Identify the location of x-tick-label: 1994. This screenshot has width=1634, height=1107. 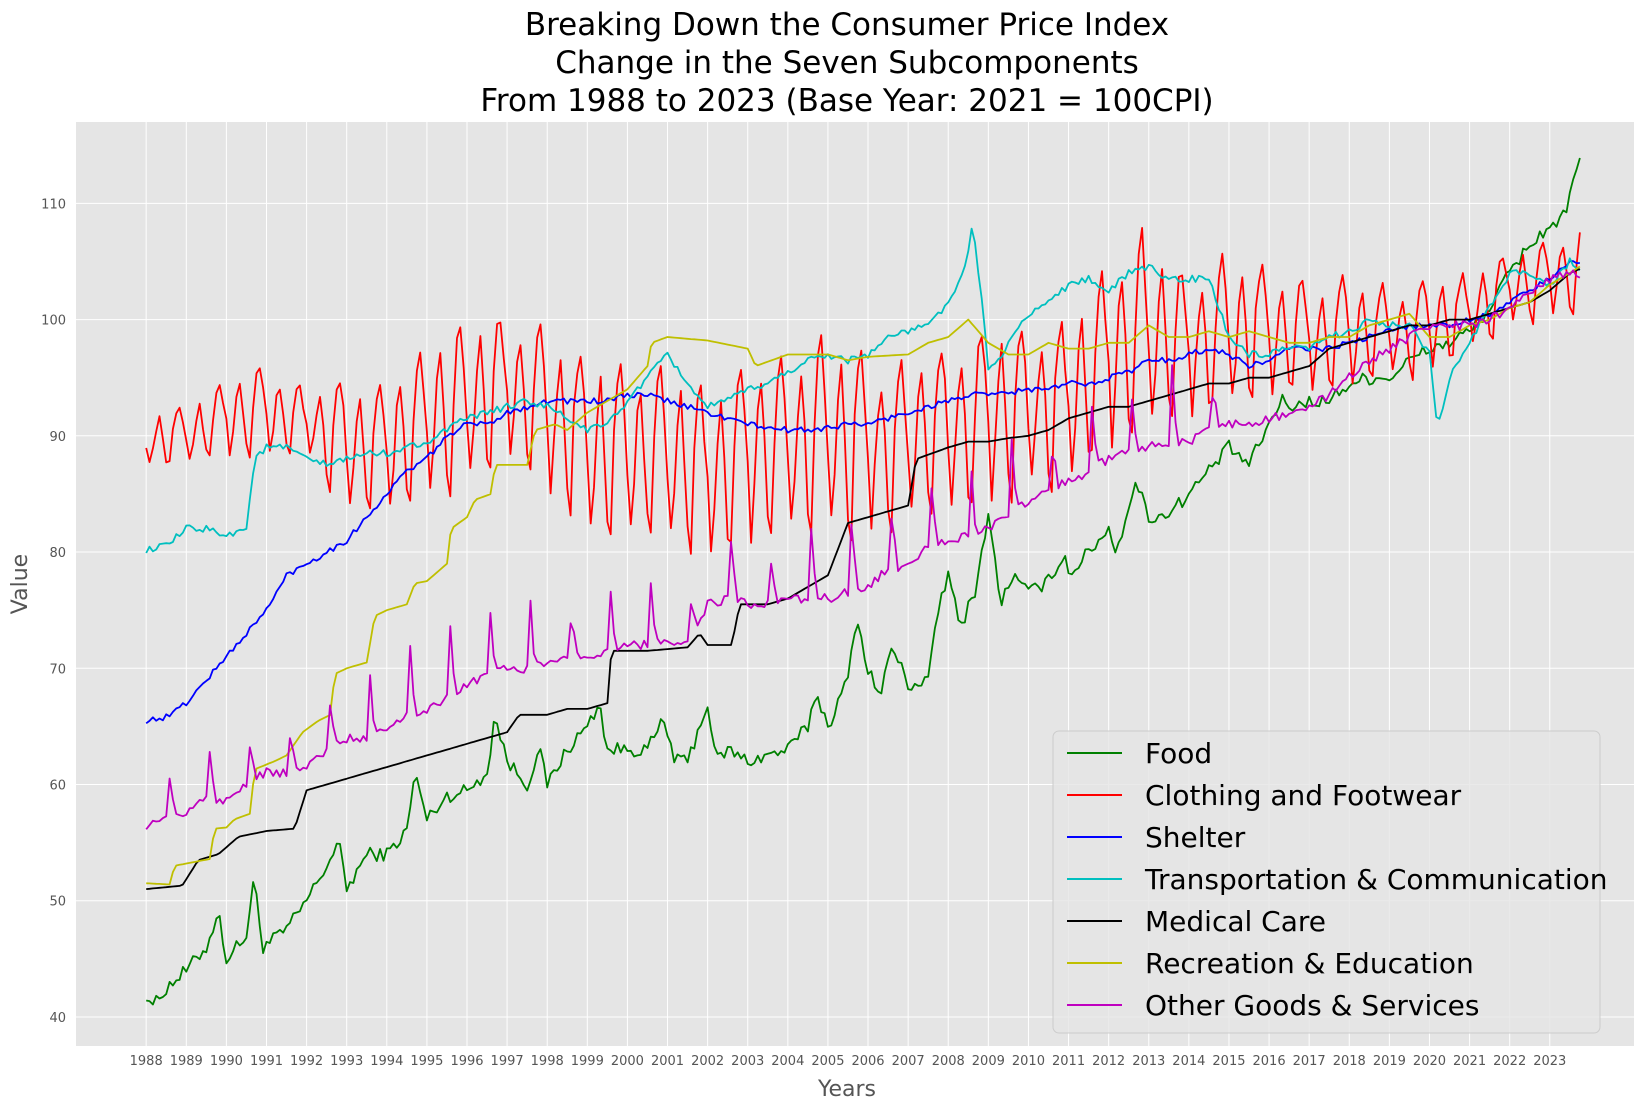
(386, 1061).